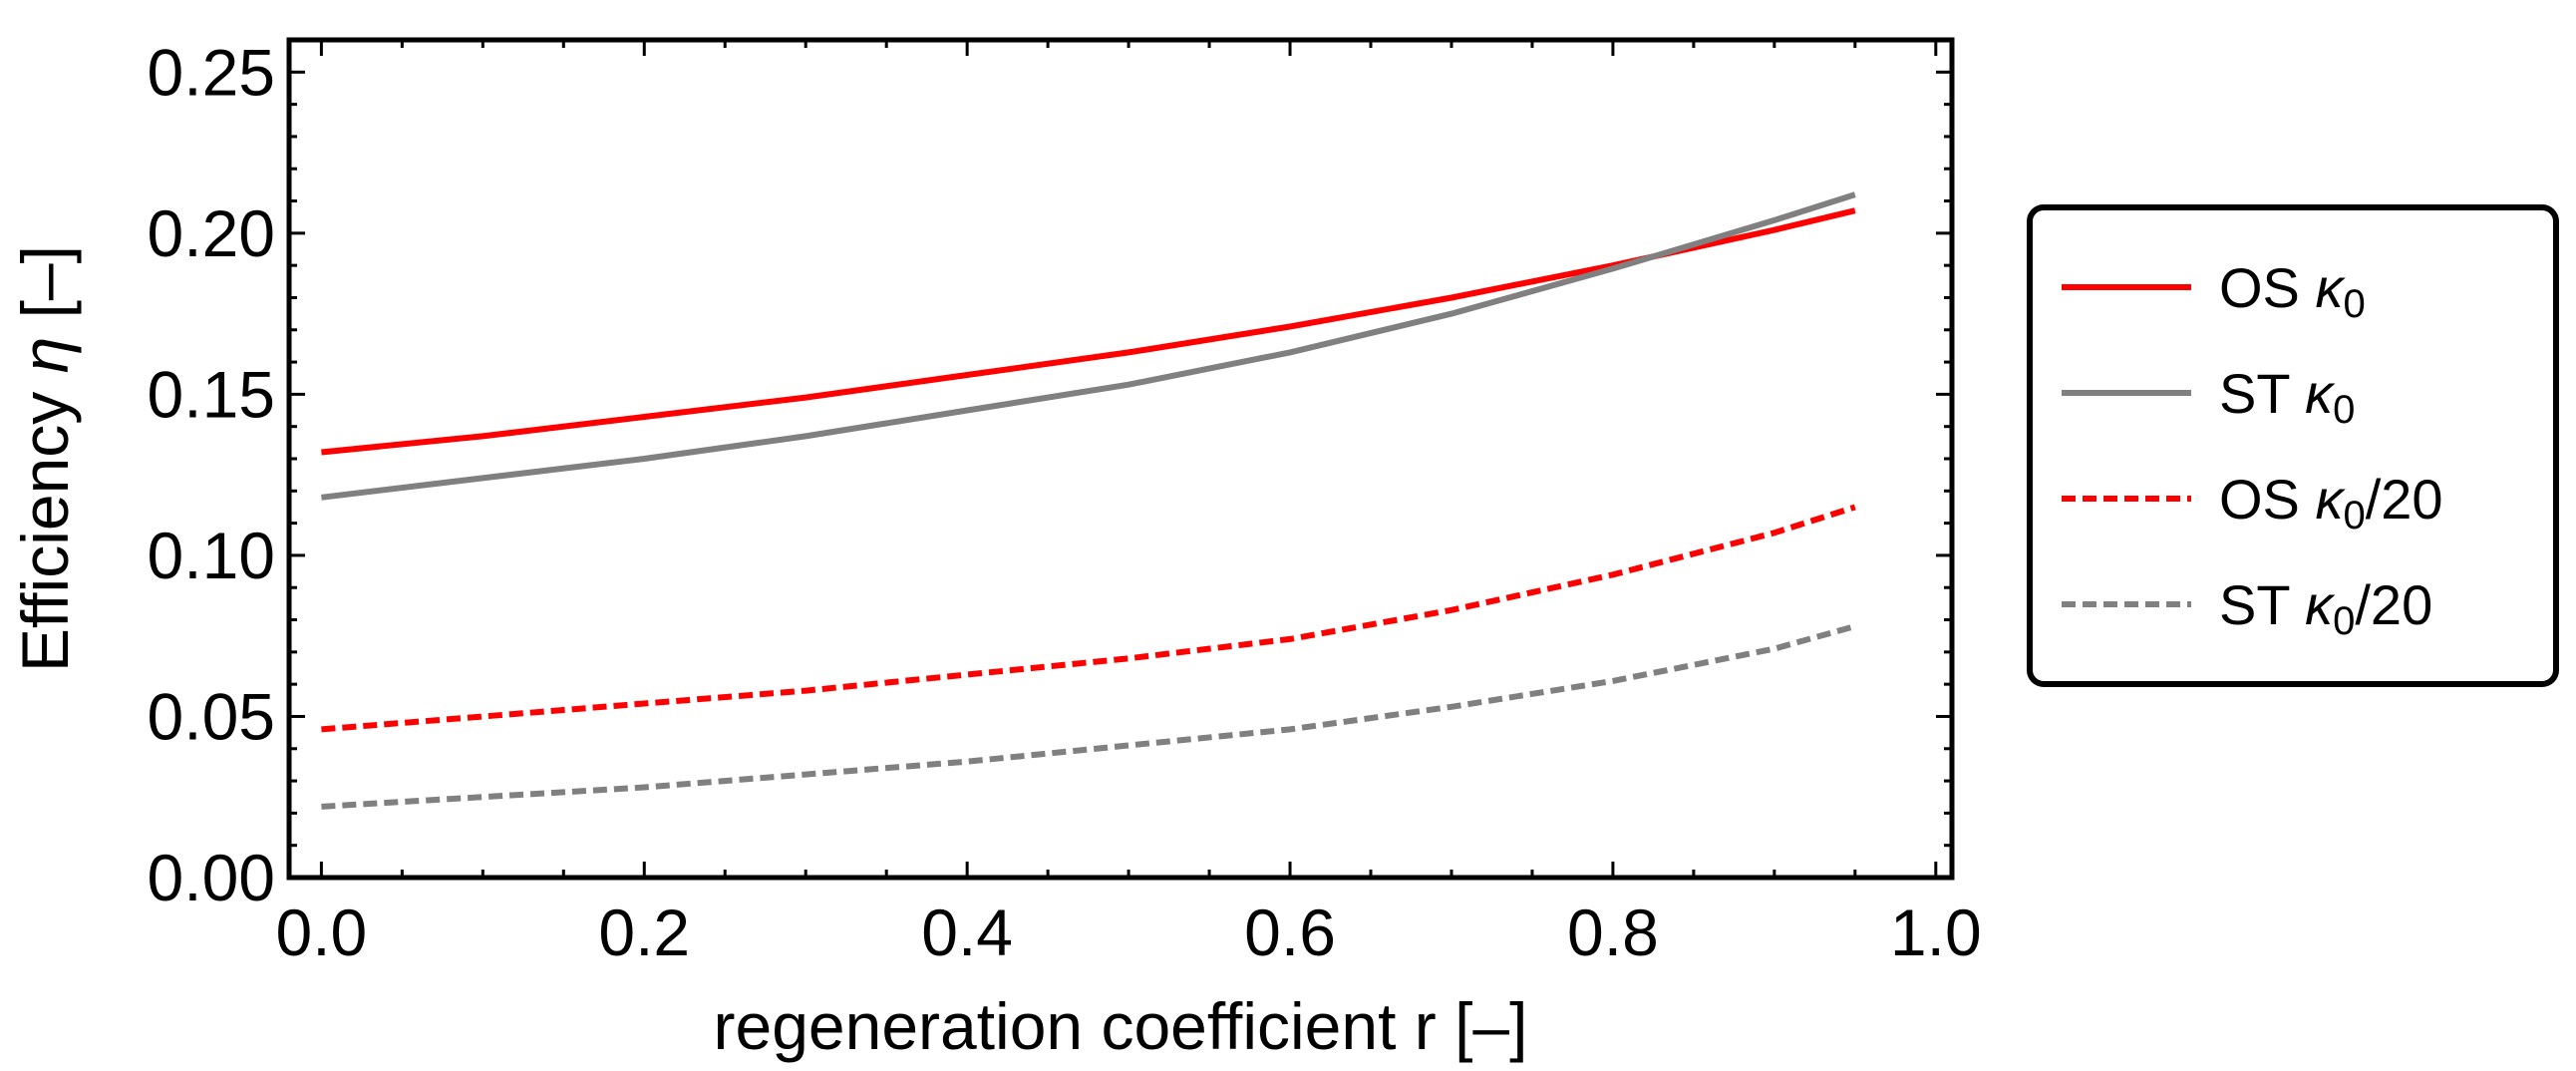 Image resolution: width=2576 pixels, height=1071 pixels. What do you see at coordinates (211, 555) in the screenshot?
I see `y-tick-label: 0.10` at bounding box center [211, 555].